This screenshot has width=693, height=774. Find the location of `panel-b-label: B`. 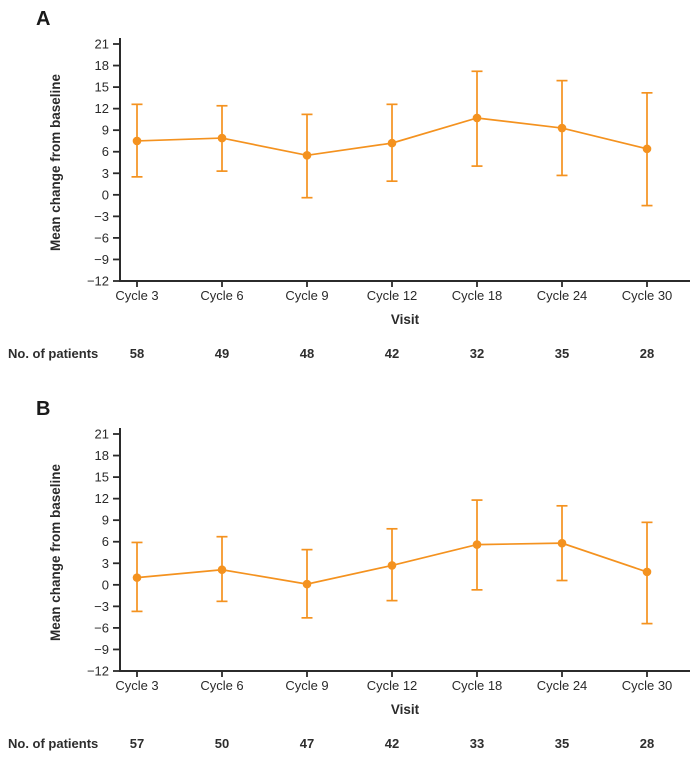

panel-b-label: B is located at coordinates (43, 409).